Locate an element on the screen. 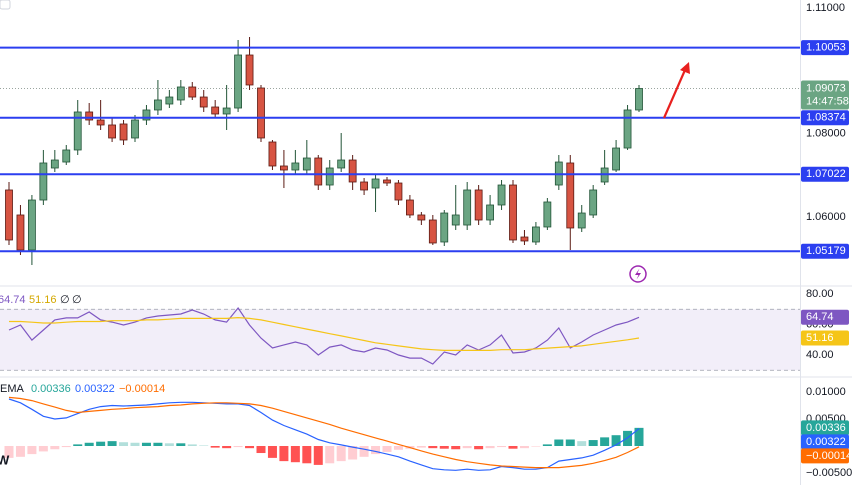 Image resolution: width=852 pixels, height=485 pixels. toolbar-button is located at coordinates (5, 5).